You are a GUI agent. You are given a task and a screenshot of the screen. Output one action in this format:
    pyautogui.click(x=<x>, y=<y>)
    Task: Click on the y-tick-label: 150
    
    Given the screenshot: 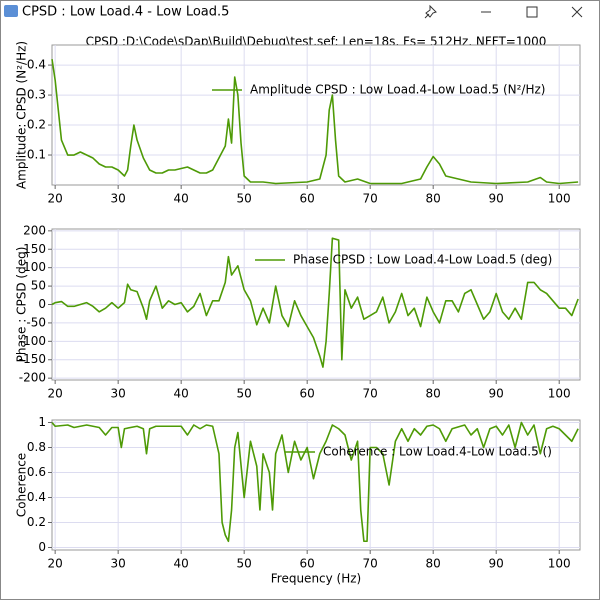 What is the action you would take?
    pyautogui.click(x=34, y=249)
    